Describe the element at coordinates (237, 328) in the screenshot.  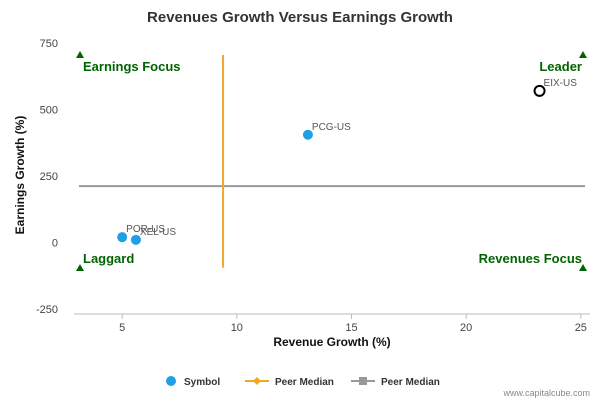
I see `x-tick-label: 10` at that location.